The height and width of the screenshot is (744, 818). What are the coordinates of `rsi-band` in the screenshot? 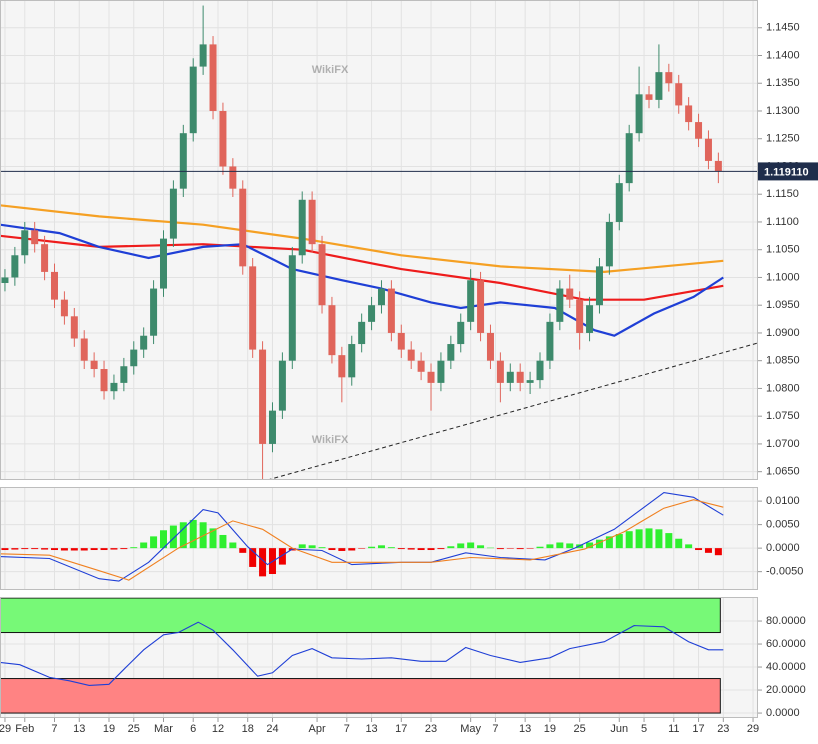 It's located at (360, 615).